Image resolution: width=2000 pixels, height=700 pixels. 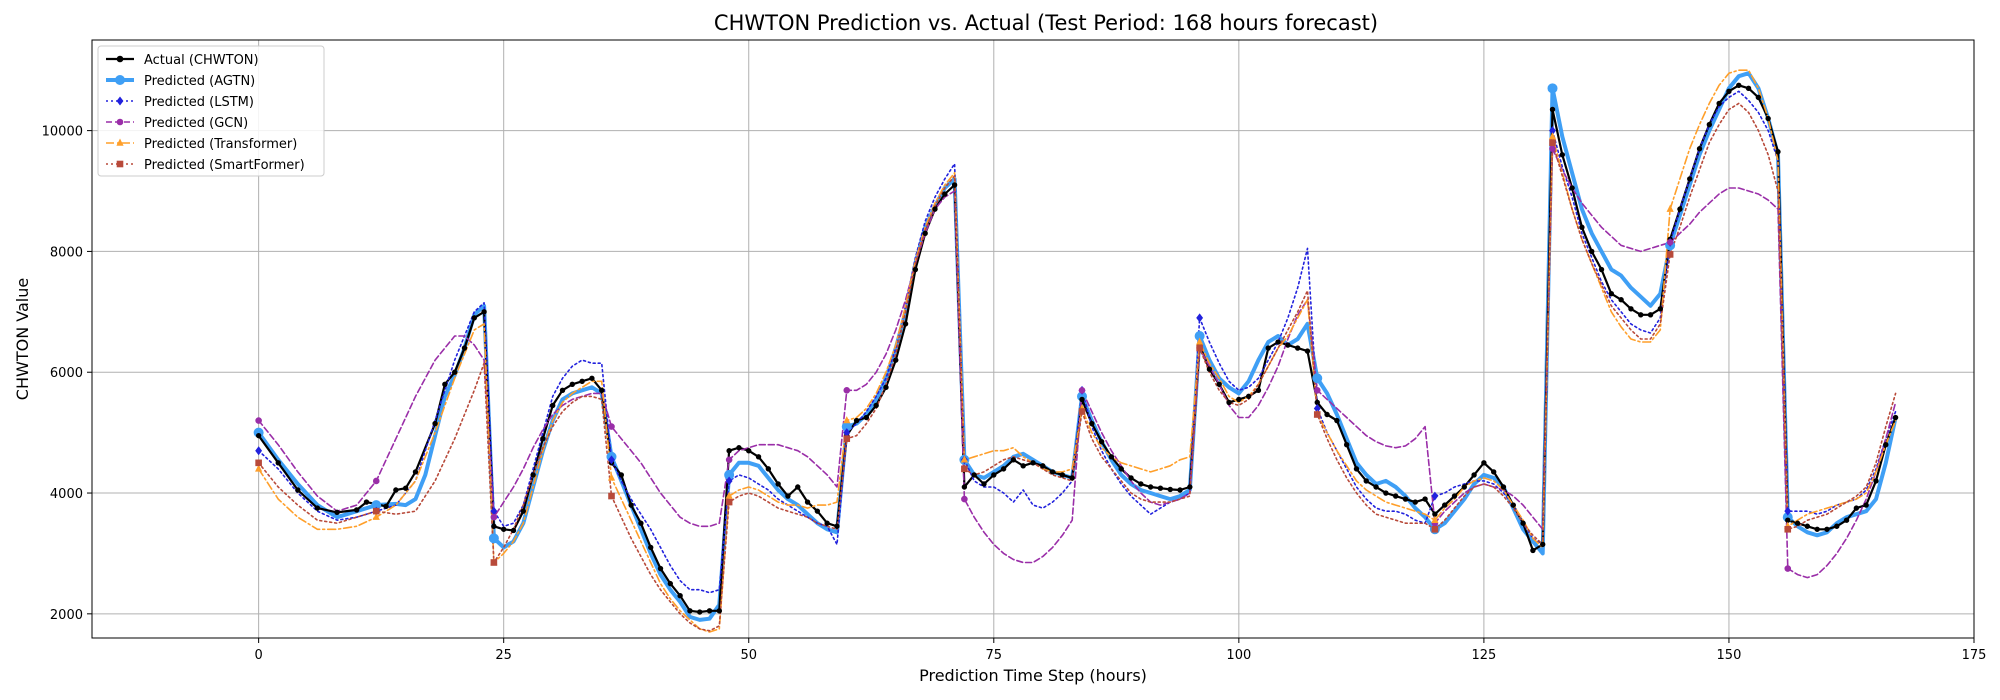 I want to click on legend-item: Actual (CHWTON), so click(x=182, y=60).